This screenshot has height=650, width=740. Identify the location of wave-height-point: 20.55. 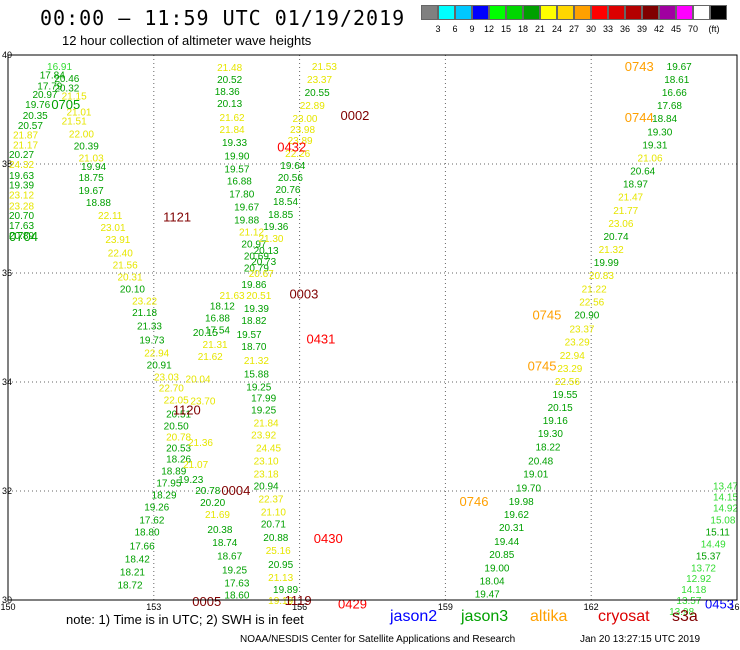
(317, 93).